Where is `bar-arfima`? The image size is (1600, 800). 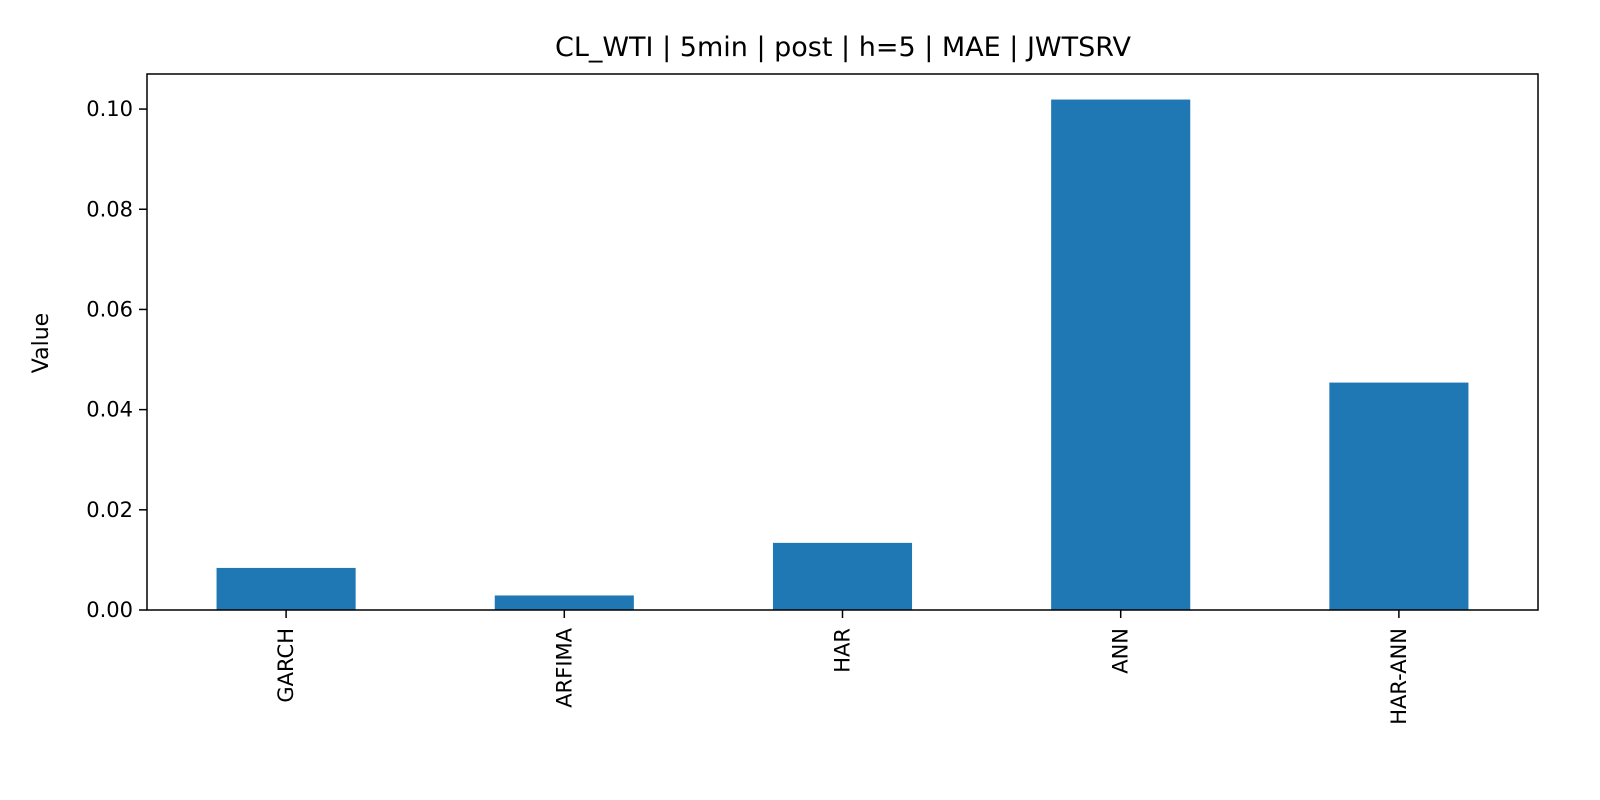
bar-arfima is located at coordinates (564, 602).